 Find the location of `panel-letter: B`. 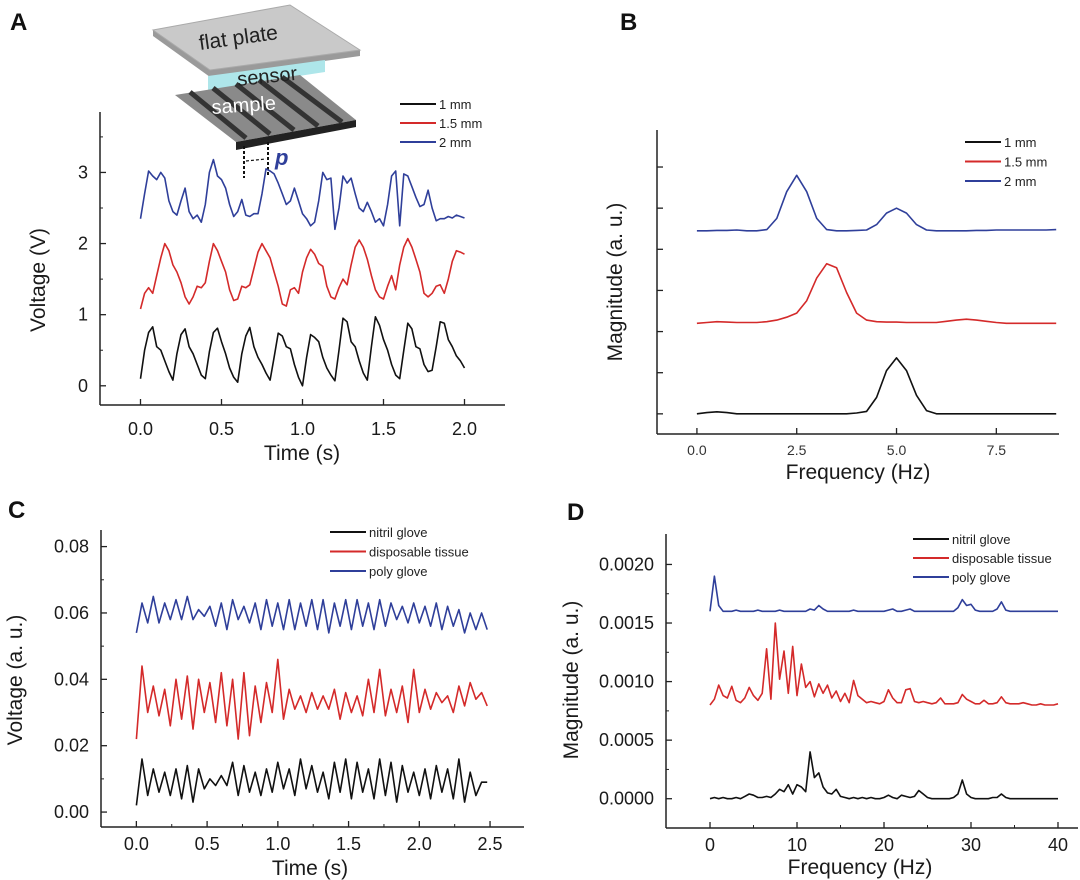

panel-letter: B is located at coordinates (628, 22).